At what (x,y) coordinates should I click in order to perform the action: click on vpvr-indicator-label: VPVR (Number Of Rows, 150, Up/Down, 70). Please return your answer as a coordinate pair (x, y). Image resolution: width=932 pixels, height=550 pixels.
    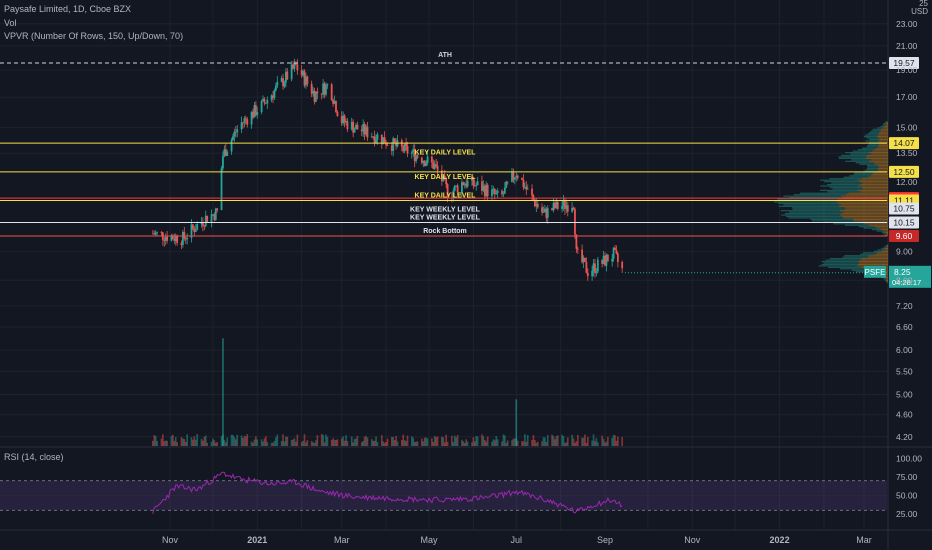
    Looking at the image, I should click on (94, 36).